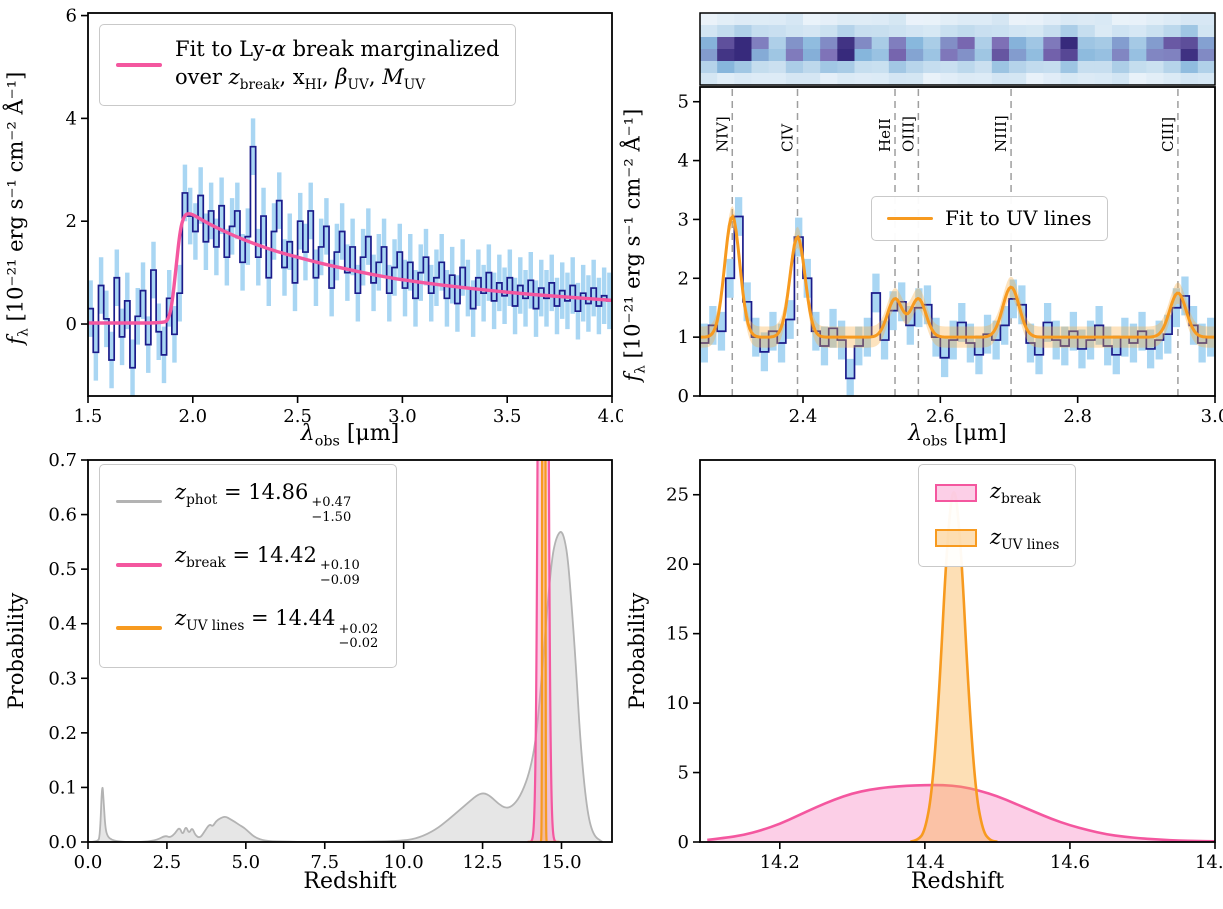 The width and height of the screenshot is (1223, 909). What do you see at coordinates (908, 134) in the screenshot?
I see `svg-text: OIII]` at bounding box center [908, 134].